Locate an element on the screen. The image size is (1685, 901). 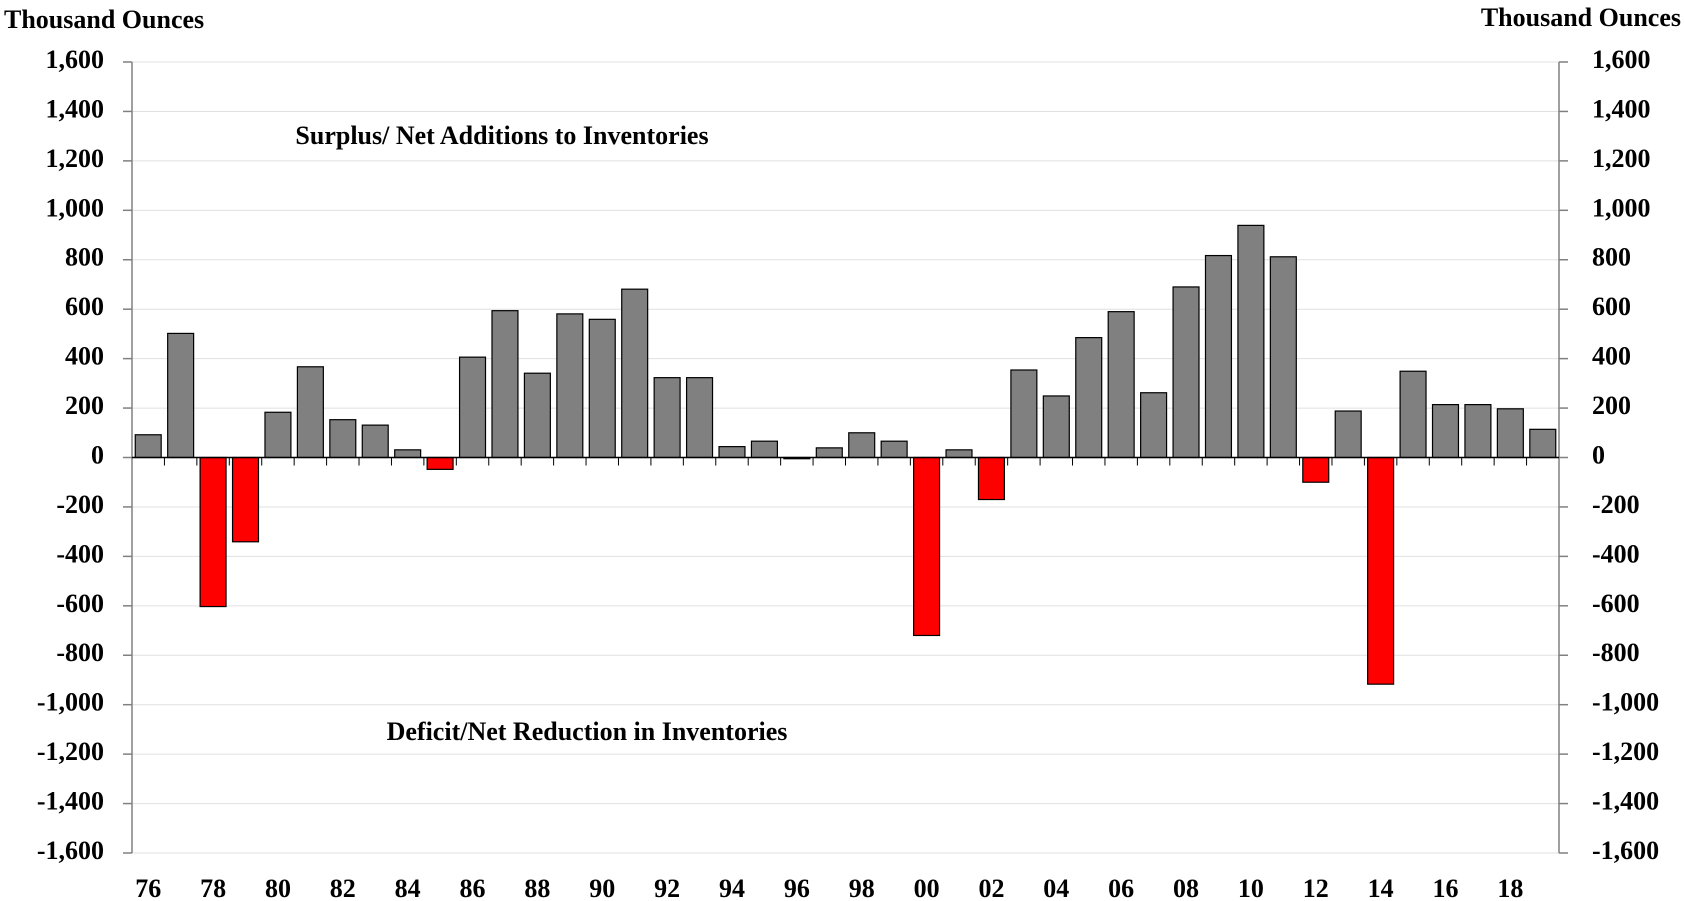
x-tick-label: 88 is located at coordinates (537, 887).